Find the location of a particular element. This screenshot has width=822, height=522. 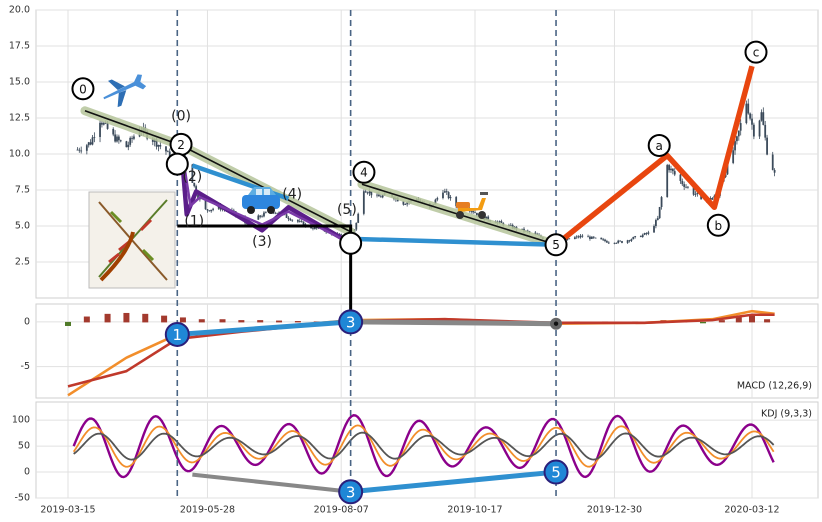

macd-bubble is located at coordinates (177, 334).